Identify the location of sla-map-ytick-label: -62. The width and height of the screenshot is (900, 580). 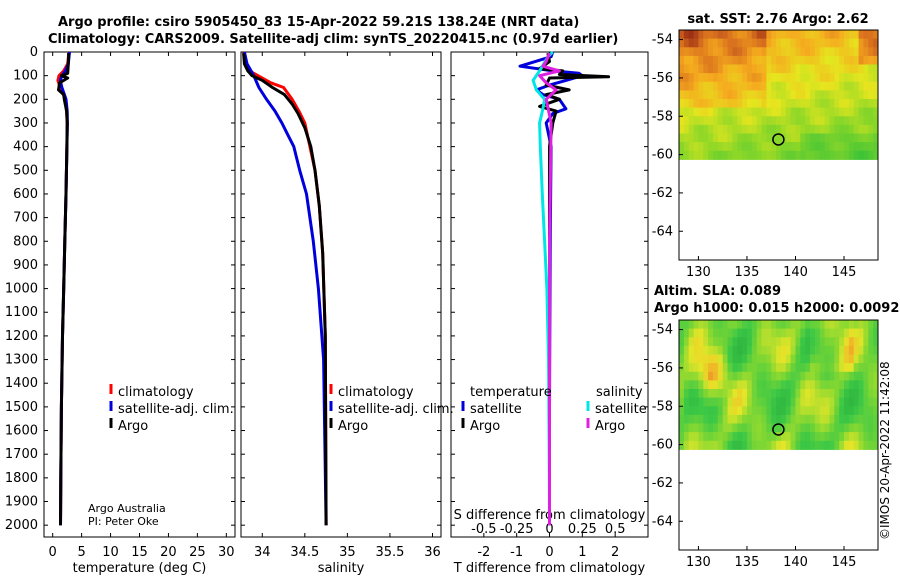
(662, 483).